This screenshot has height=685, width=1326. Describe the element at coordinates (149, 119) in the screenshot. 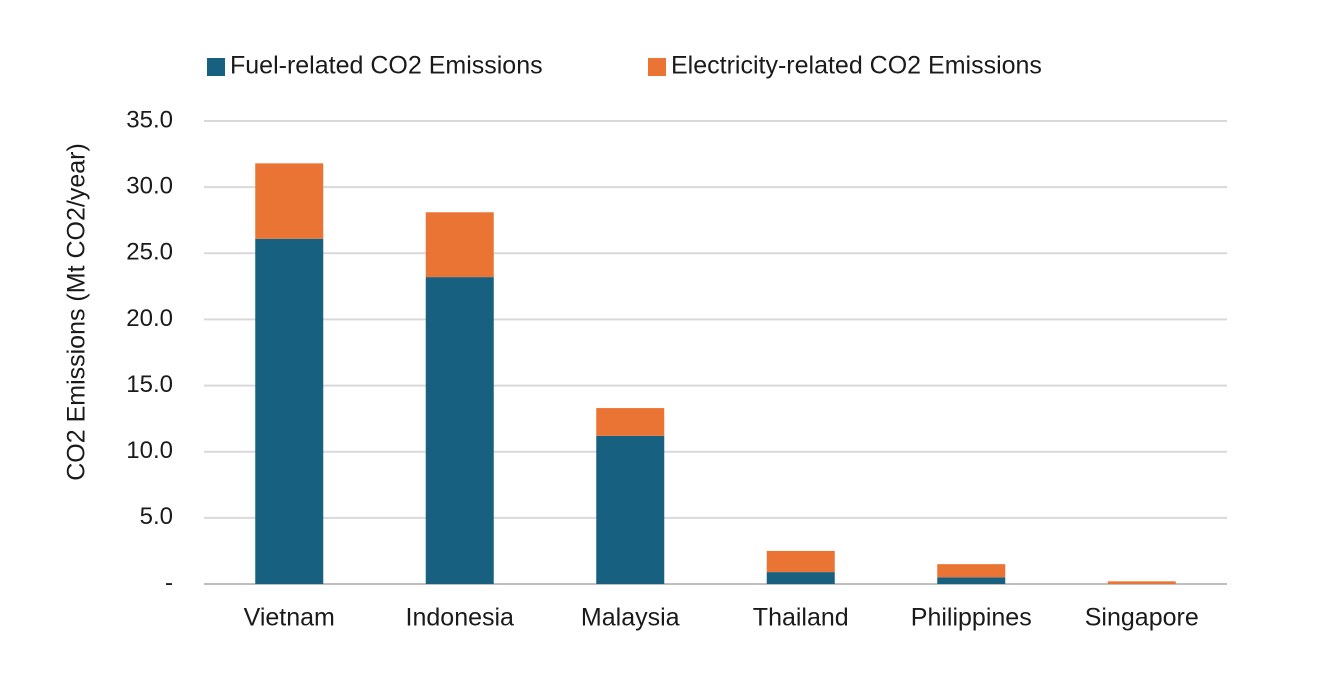

I see `y-tick-label: 35.0` at that location.